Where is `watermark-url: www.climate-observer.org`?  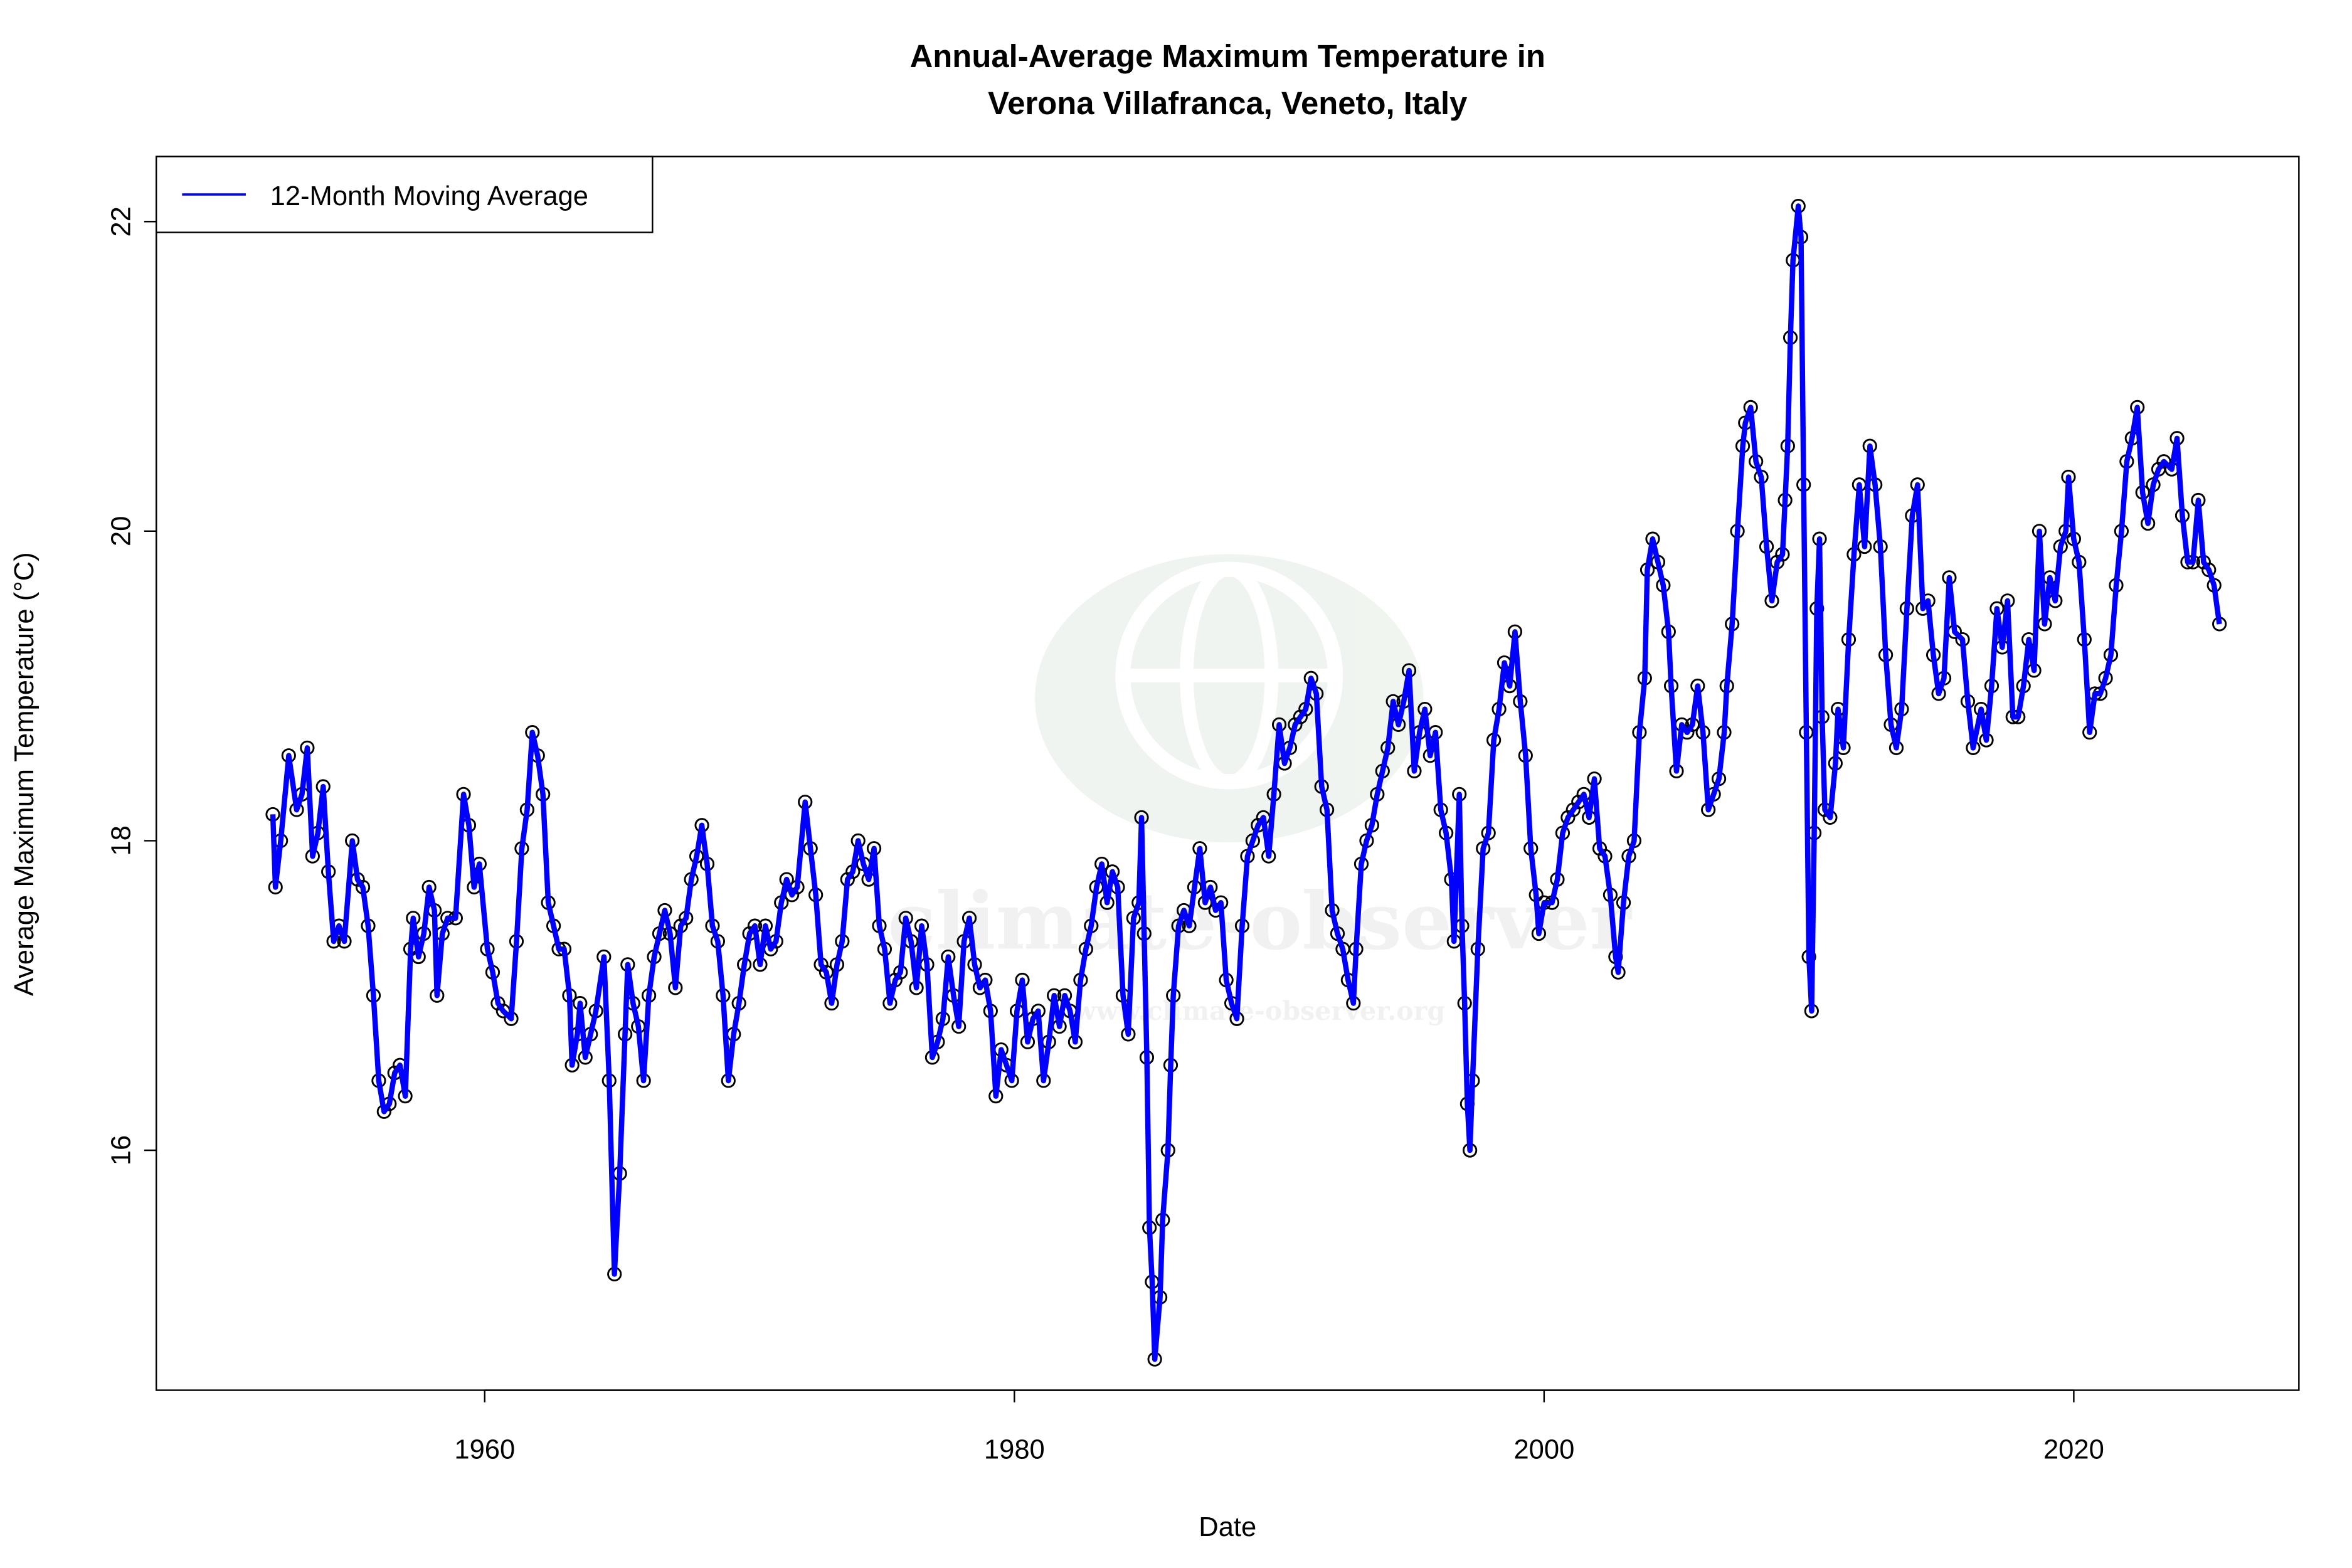
watermark-url: www.climate-observer.org is located at coordinates (1259, 1010).